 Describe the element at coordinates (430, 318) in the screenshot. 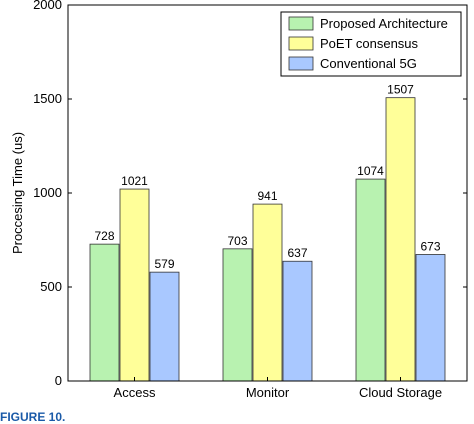

I see `bar-cloud-storage-conventional-5g` at that location.